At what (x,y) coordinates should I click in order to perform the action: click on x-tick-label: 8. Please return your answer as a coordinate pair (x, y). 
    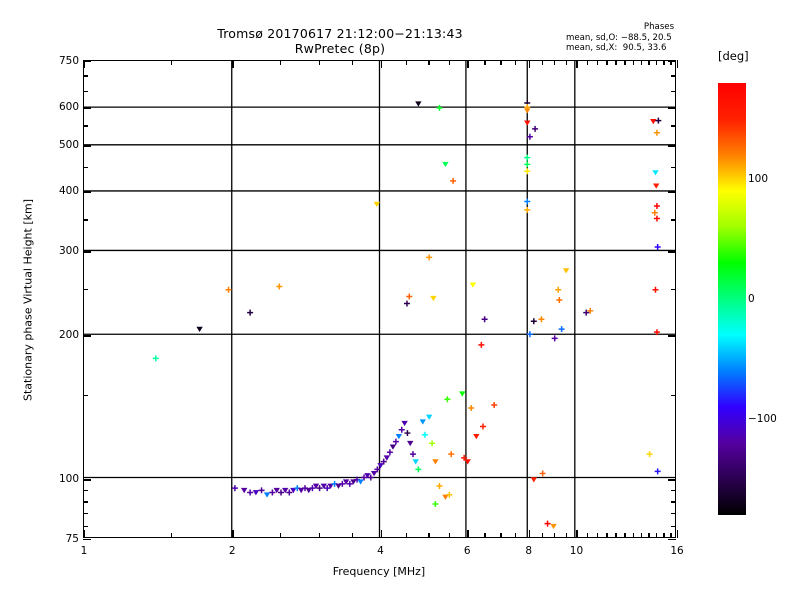
    Looking at the image, I should click on (529, 551).